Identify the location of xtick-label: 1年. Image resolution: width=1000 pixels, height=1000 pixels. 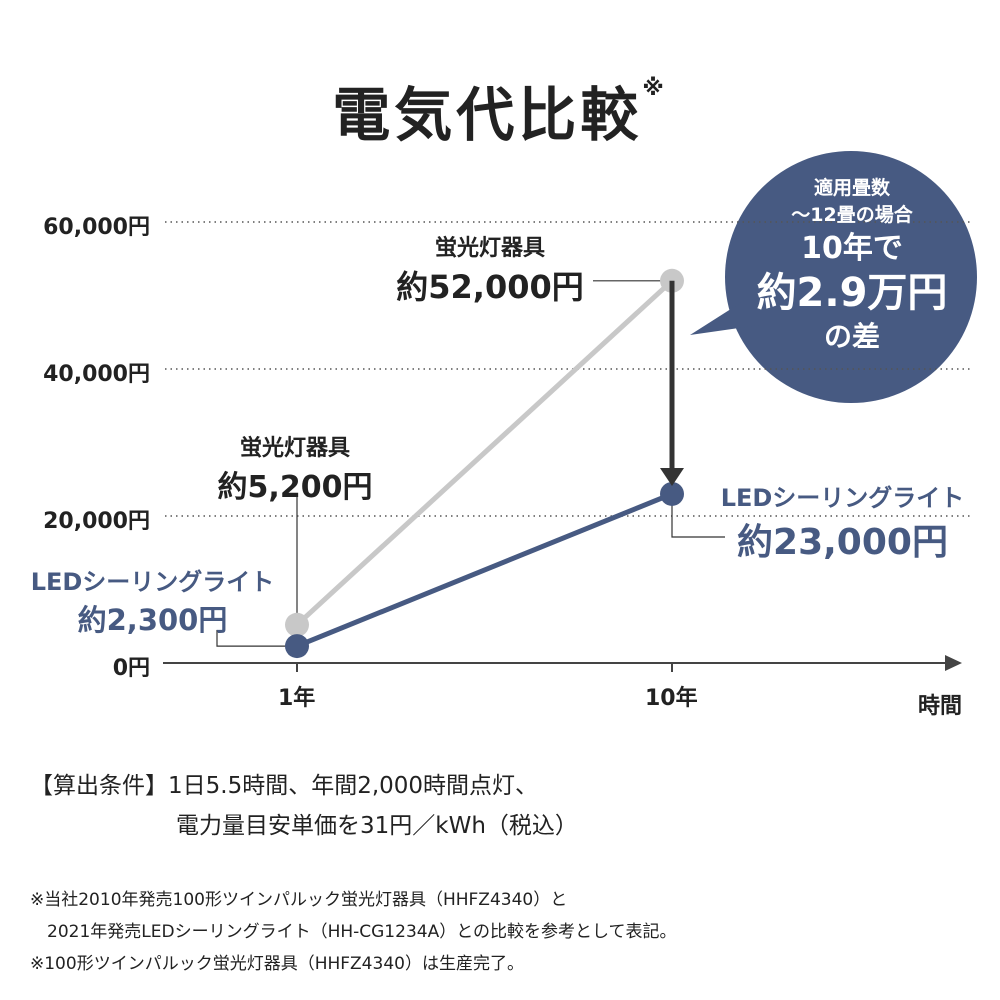
(297, 698).